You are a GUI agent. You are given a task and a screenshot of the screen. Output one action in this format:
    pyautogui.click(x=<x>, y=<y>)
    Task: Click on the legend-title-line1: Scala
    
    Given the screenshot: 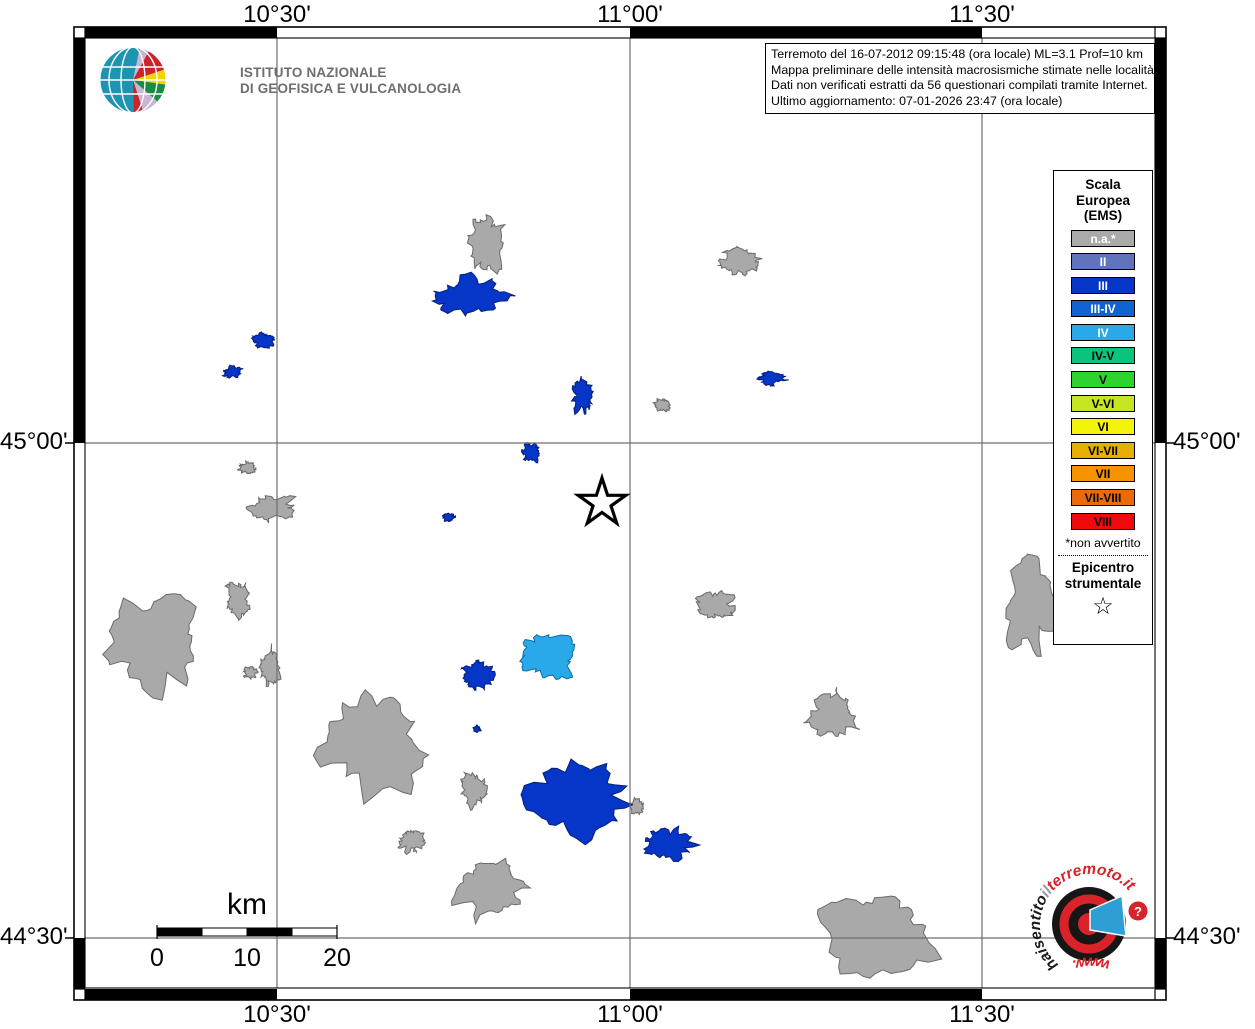 What is the action you would take?
    pyautogui.click(x=1103, y=184)
    